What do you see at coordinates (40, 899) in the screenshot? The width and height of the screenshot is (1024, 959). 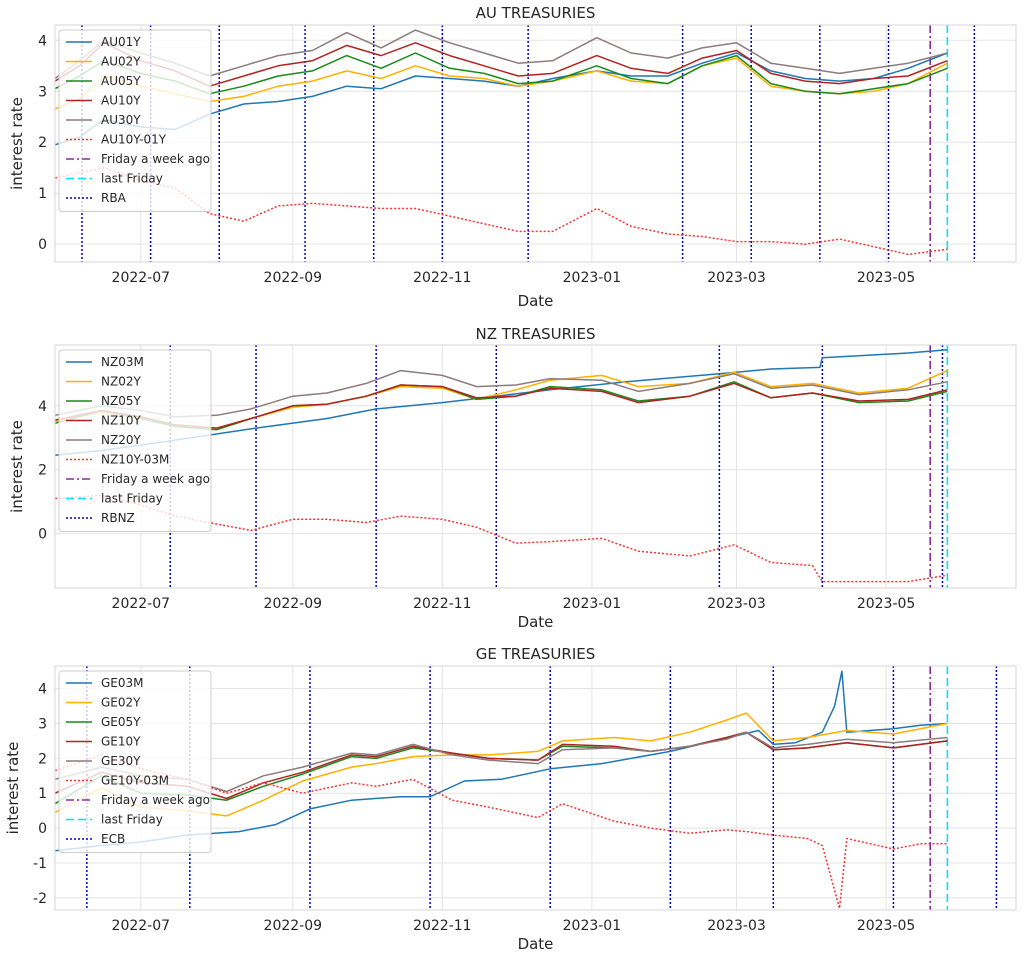 I see `y-tick-label: -2` at bounding box center [40, 899].